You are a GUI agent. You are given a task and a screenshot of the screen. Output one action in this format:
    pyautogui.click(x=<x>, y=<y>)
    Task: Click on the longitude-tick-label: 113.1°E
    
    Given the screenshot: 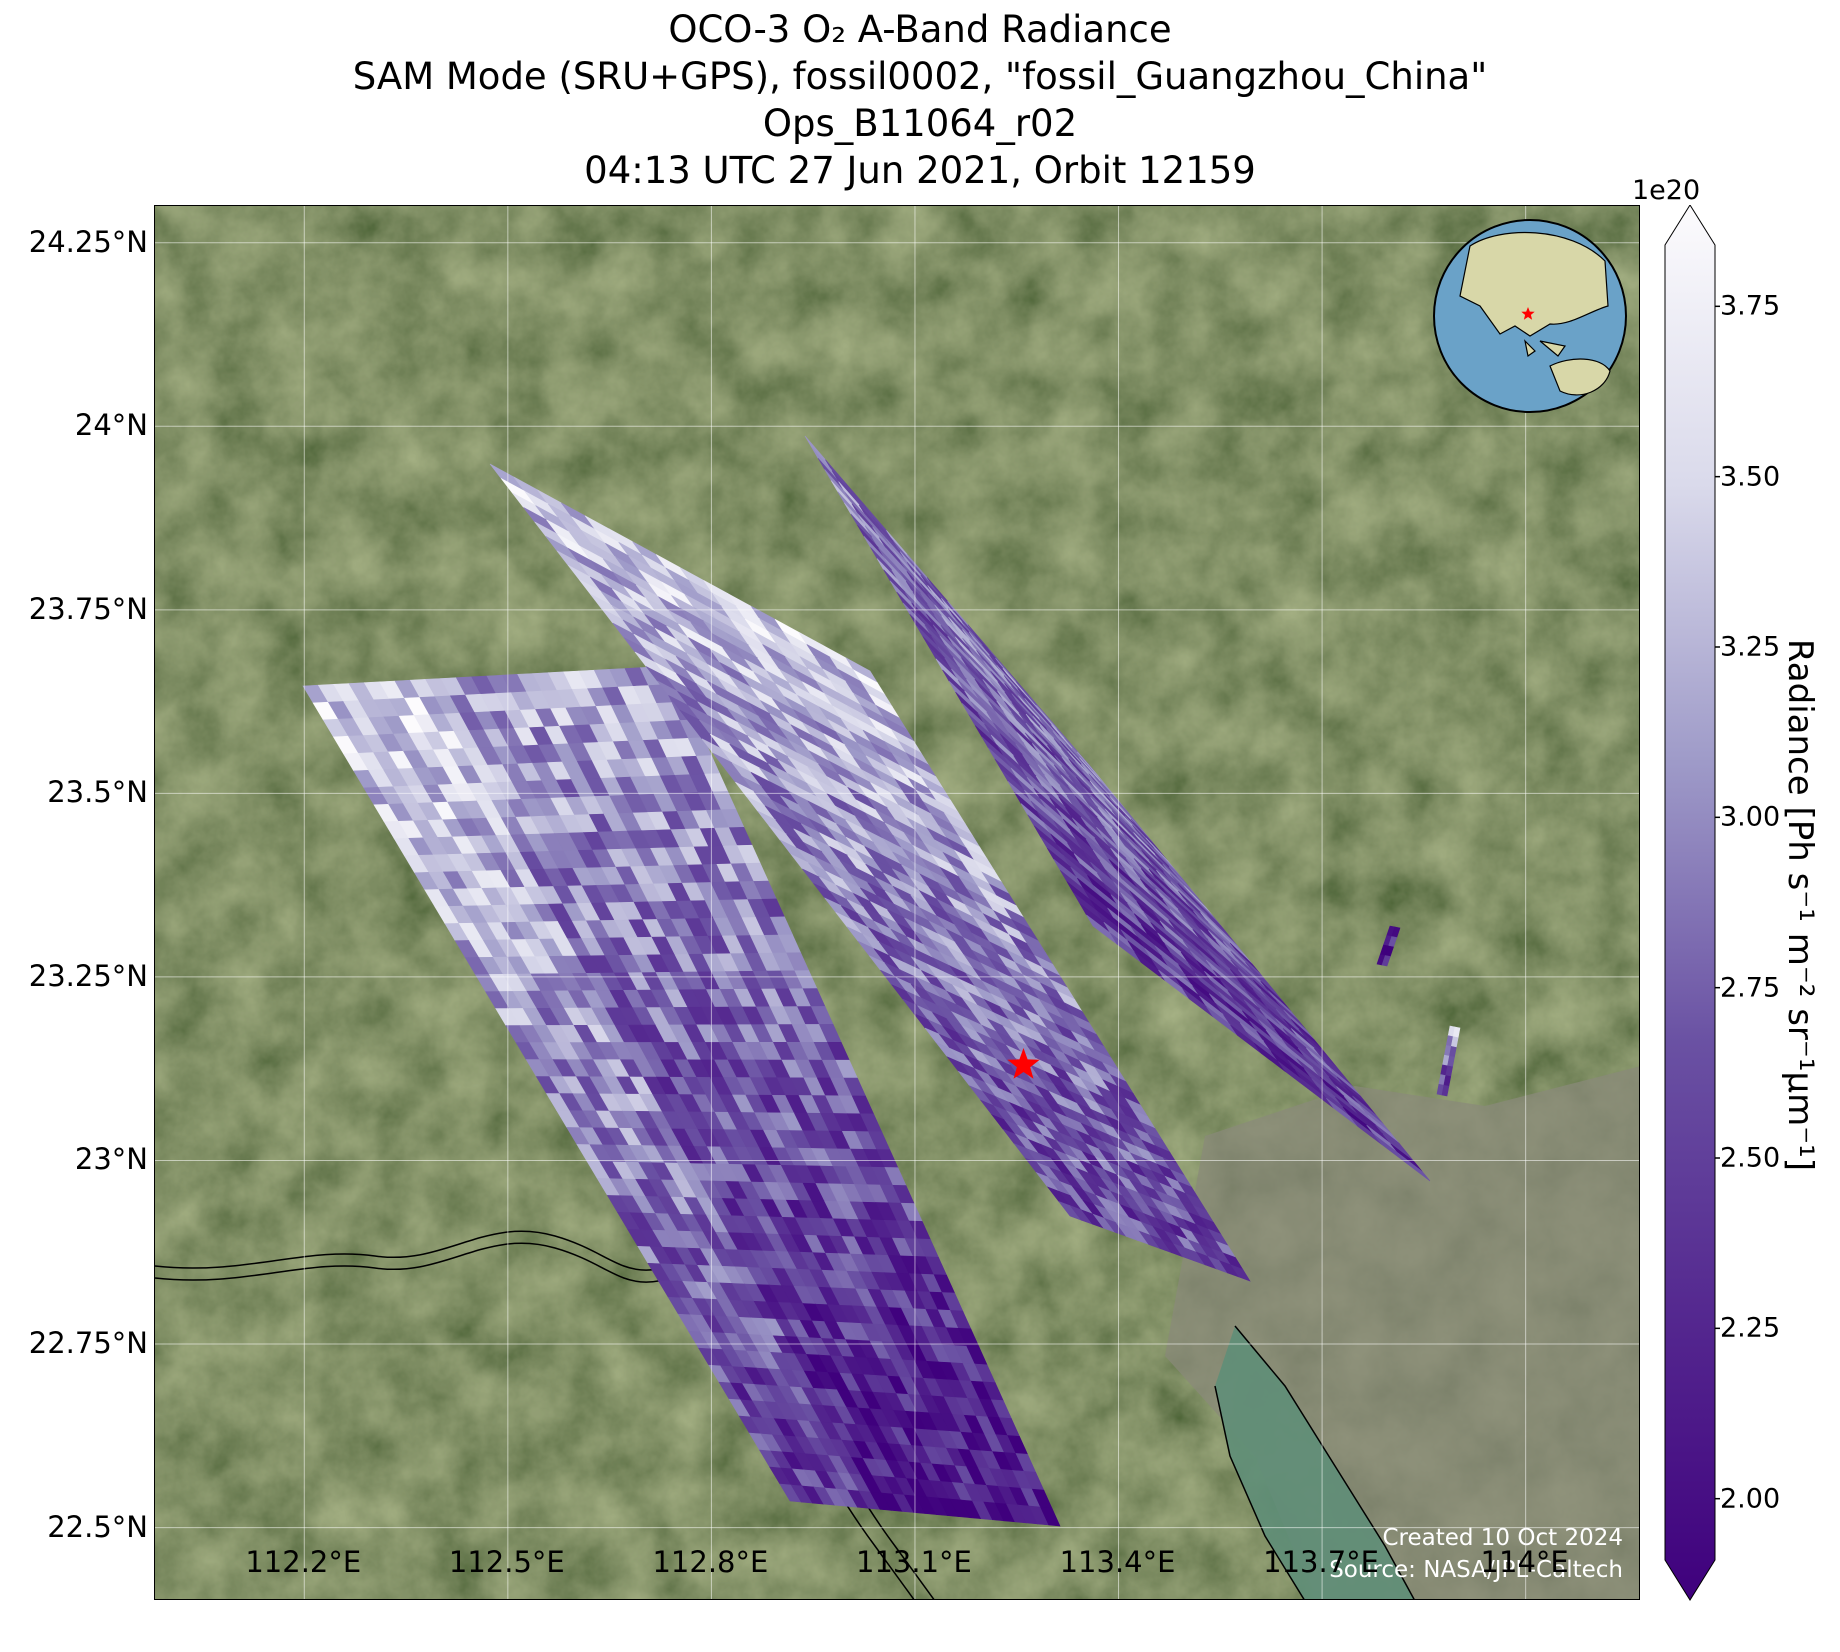 What is the action you would take?
    pyautogui.click(x=914, y=1562)
    